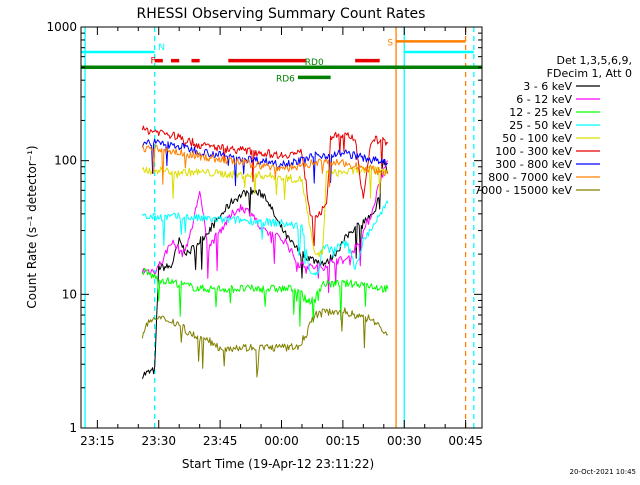 This screenshot has height=485, width=640. I want to click on flag-label-flare: F, so click(152, 62).